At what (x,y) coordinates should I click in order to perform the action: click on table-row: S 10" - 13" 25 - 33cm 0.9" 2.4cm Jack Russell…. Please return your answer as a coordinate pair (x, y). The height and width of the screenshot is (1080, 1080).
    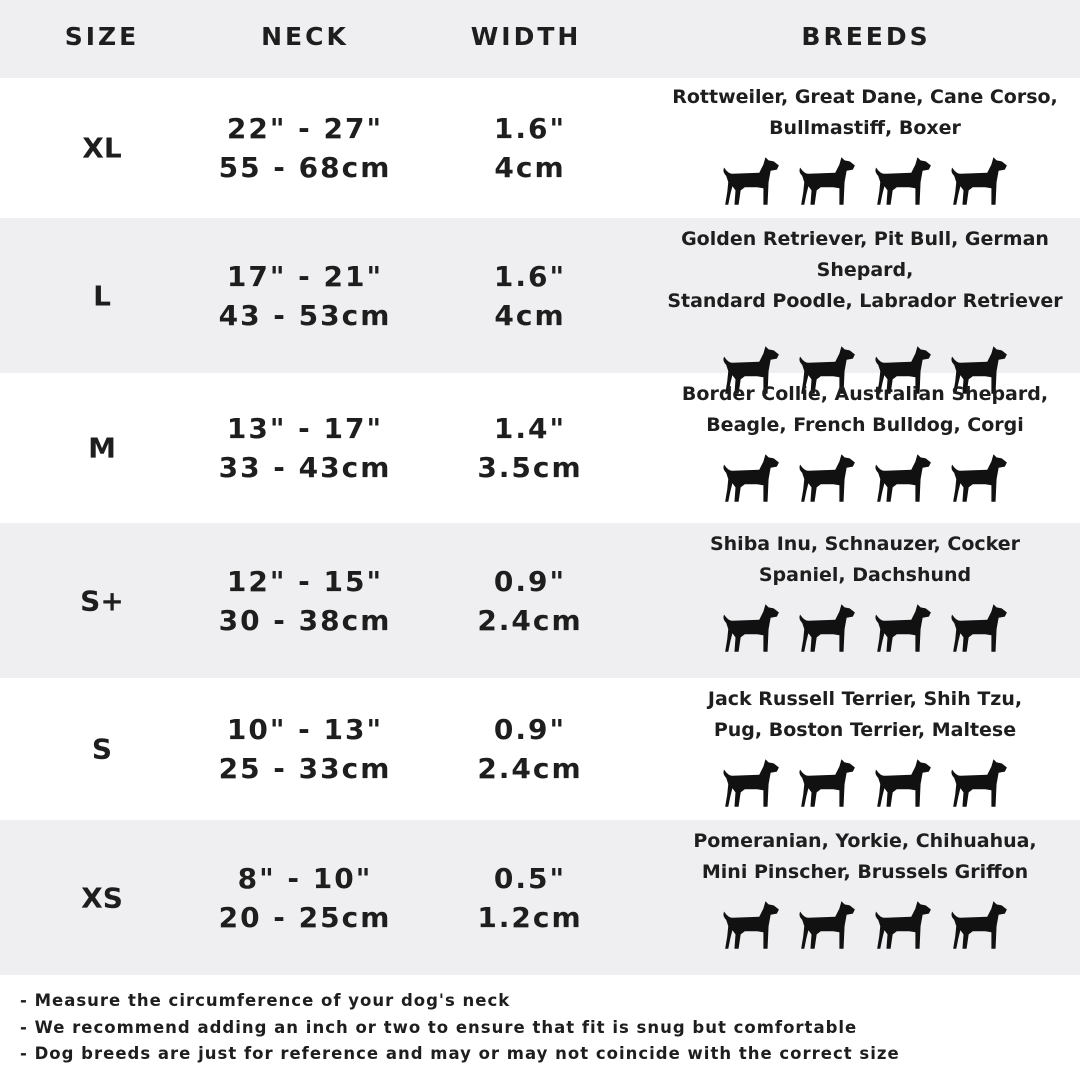
    Looking at the image, I should click on (540, 749).